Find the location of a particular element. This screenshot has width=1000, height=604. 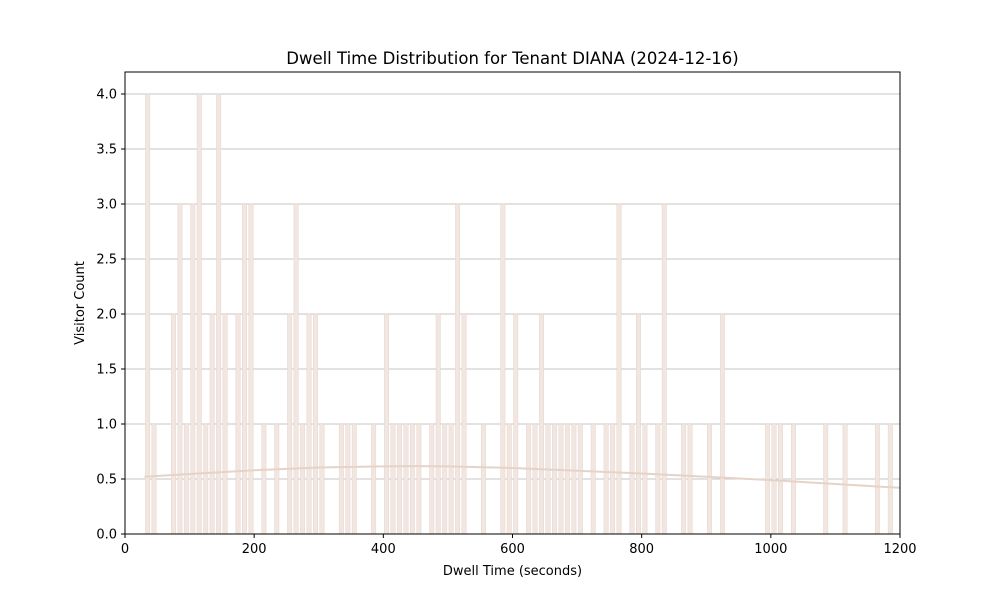

y-tick-label: 4.0 is located at coordinates (106, 95).